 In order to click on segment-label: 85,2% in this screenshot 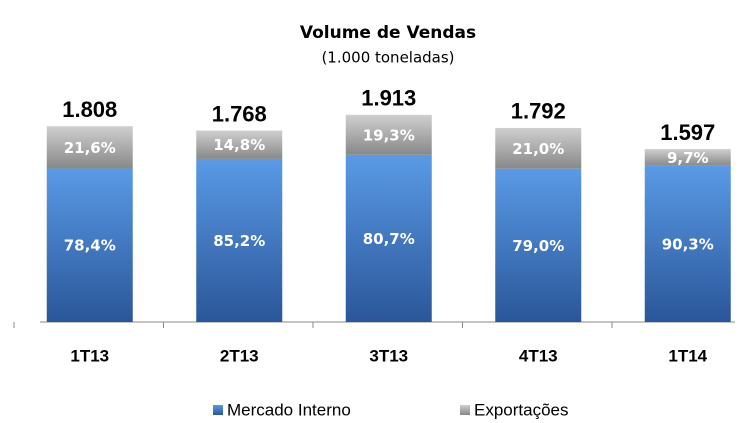, I will do `click(239, 241)`.